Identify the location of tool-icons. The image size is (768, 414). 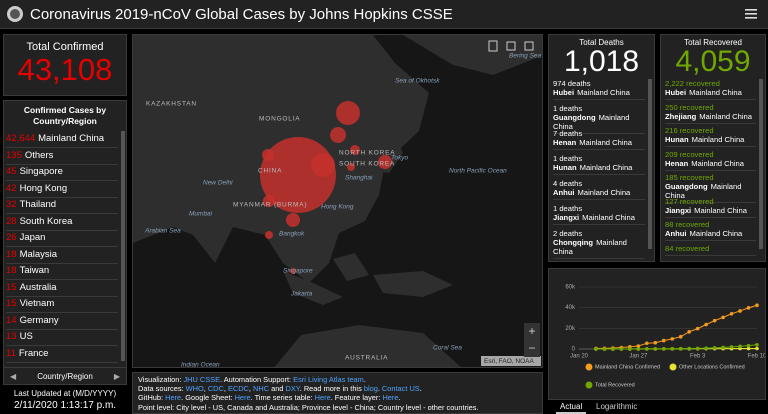
(512, 46).